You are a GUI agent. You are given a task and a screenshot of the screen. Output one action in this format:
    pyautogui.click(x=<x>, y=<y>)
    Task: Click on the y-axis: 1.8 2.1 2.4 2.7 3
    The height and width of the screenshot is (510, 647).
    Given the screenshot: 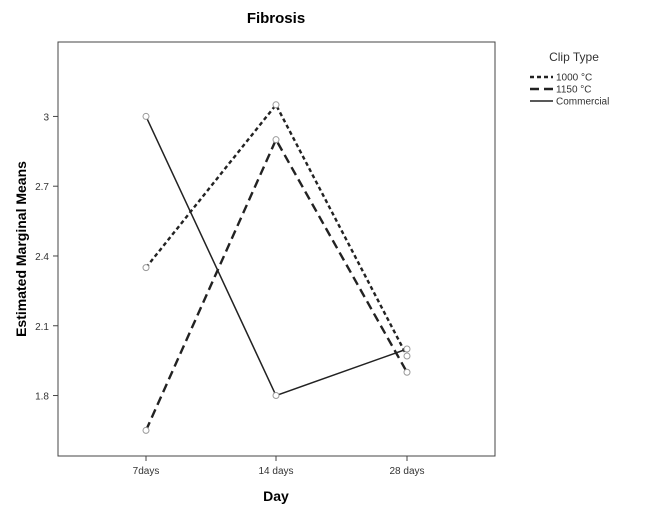 What is the action you would take?
    pyautogui.click(x=46, y=257)
    